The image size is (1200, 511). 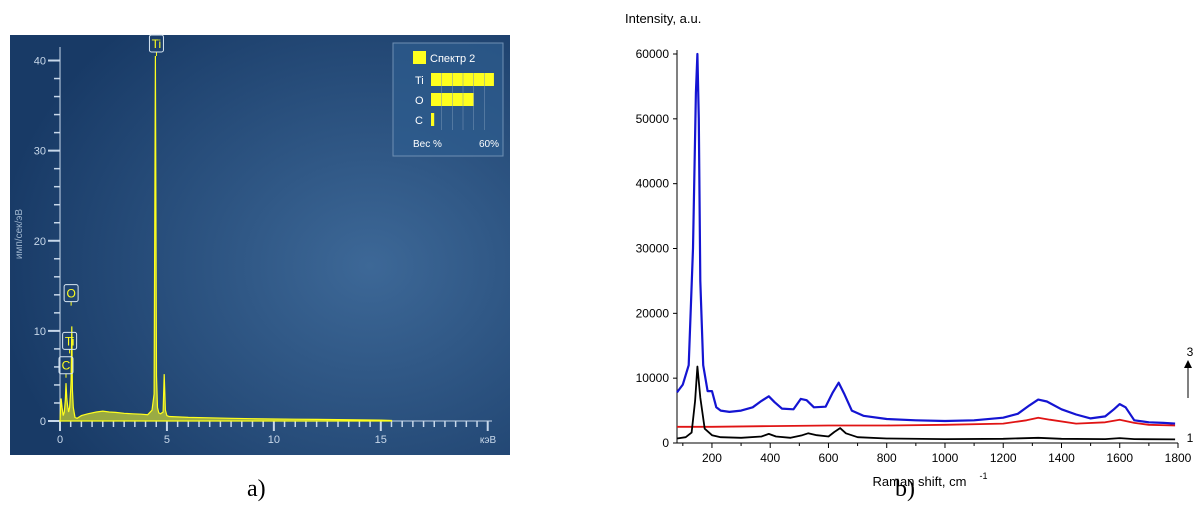 I want to click on x-axis-label: Raman shift, cm, so click(x=920, y=481).